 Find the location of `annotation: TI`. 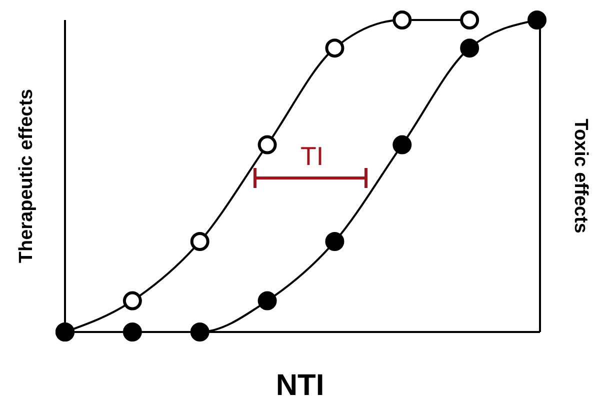

annotation: TI is located at coordinates (312, 156).